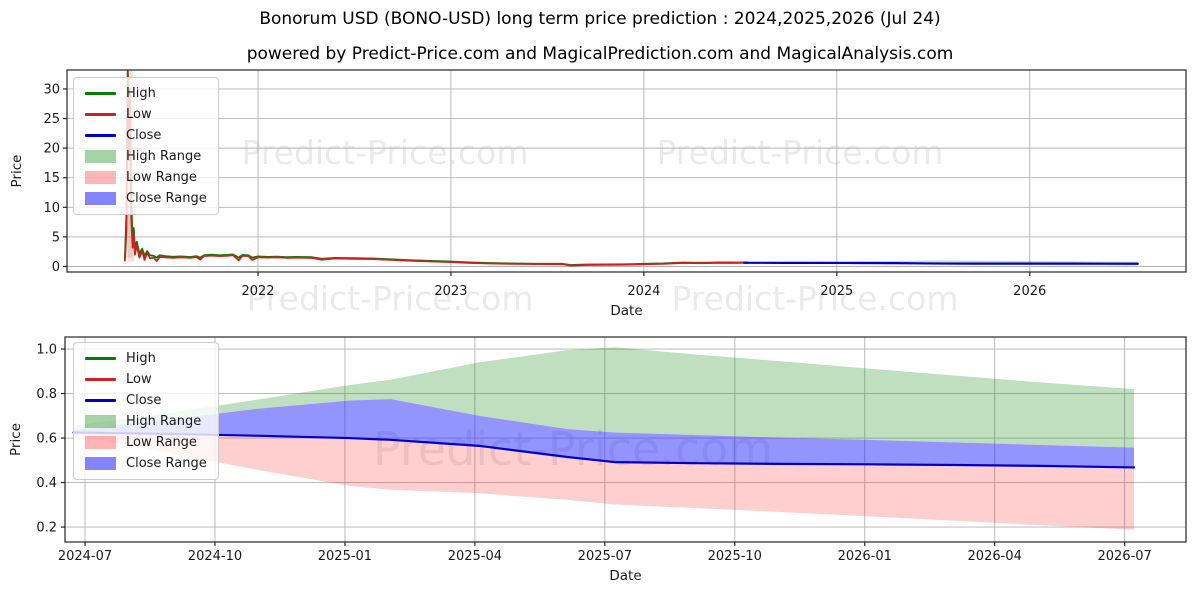  I want to click on y-tick-label: 0.2, so click(46, 528).